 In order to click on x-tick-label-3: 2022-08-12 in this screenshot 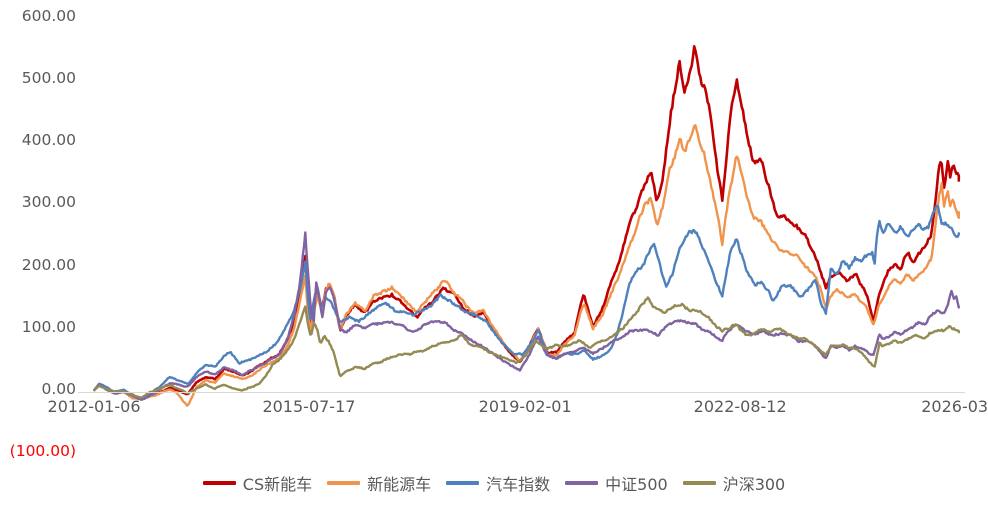, I will do `click(740, 406)`.